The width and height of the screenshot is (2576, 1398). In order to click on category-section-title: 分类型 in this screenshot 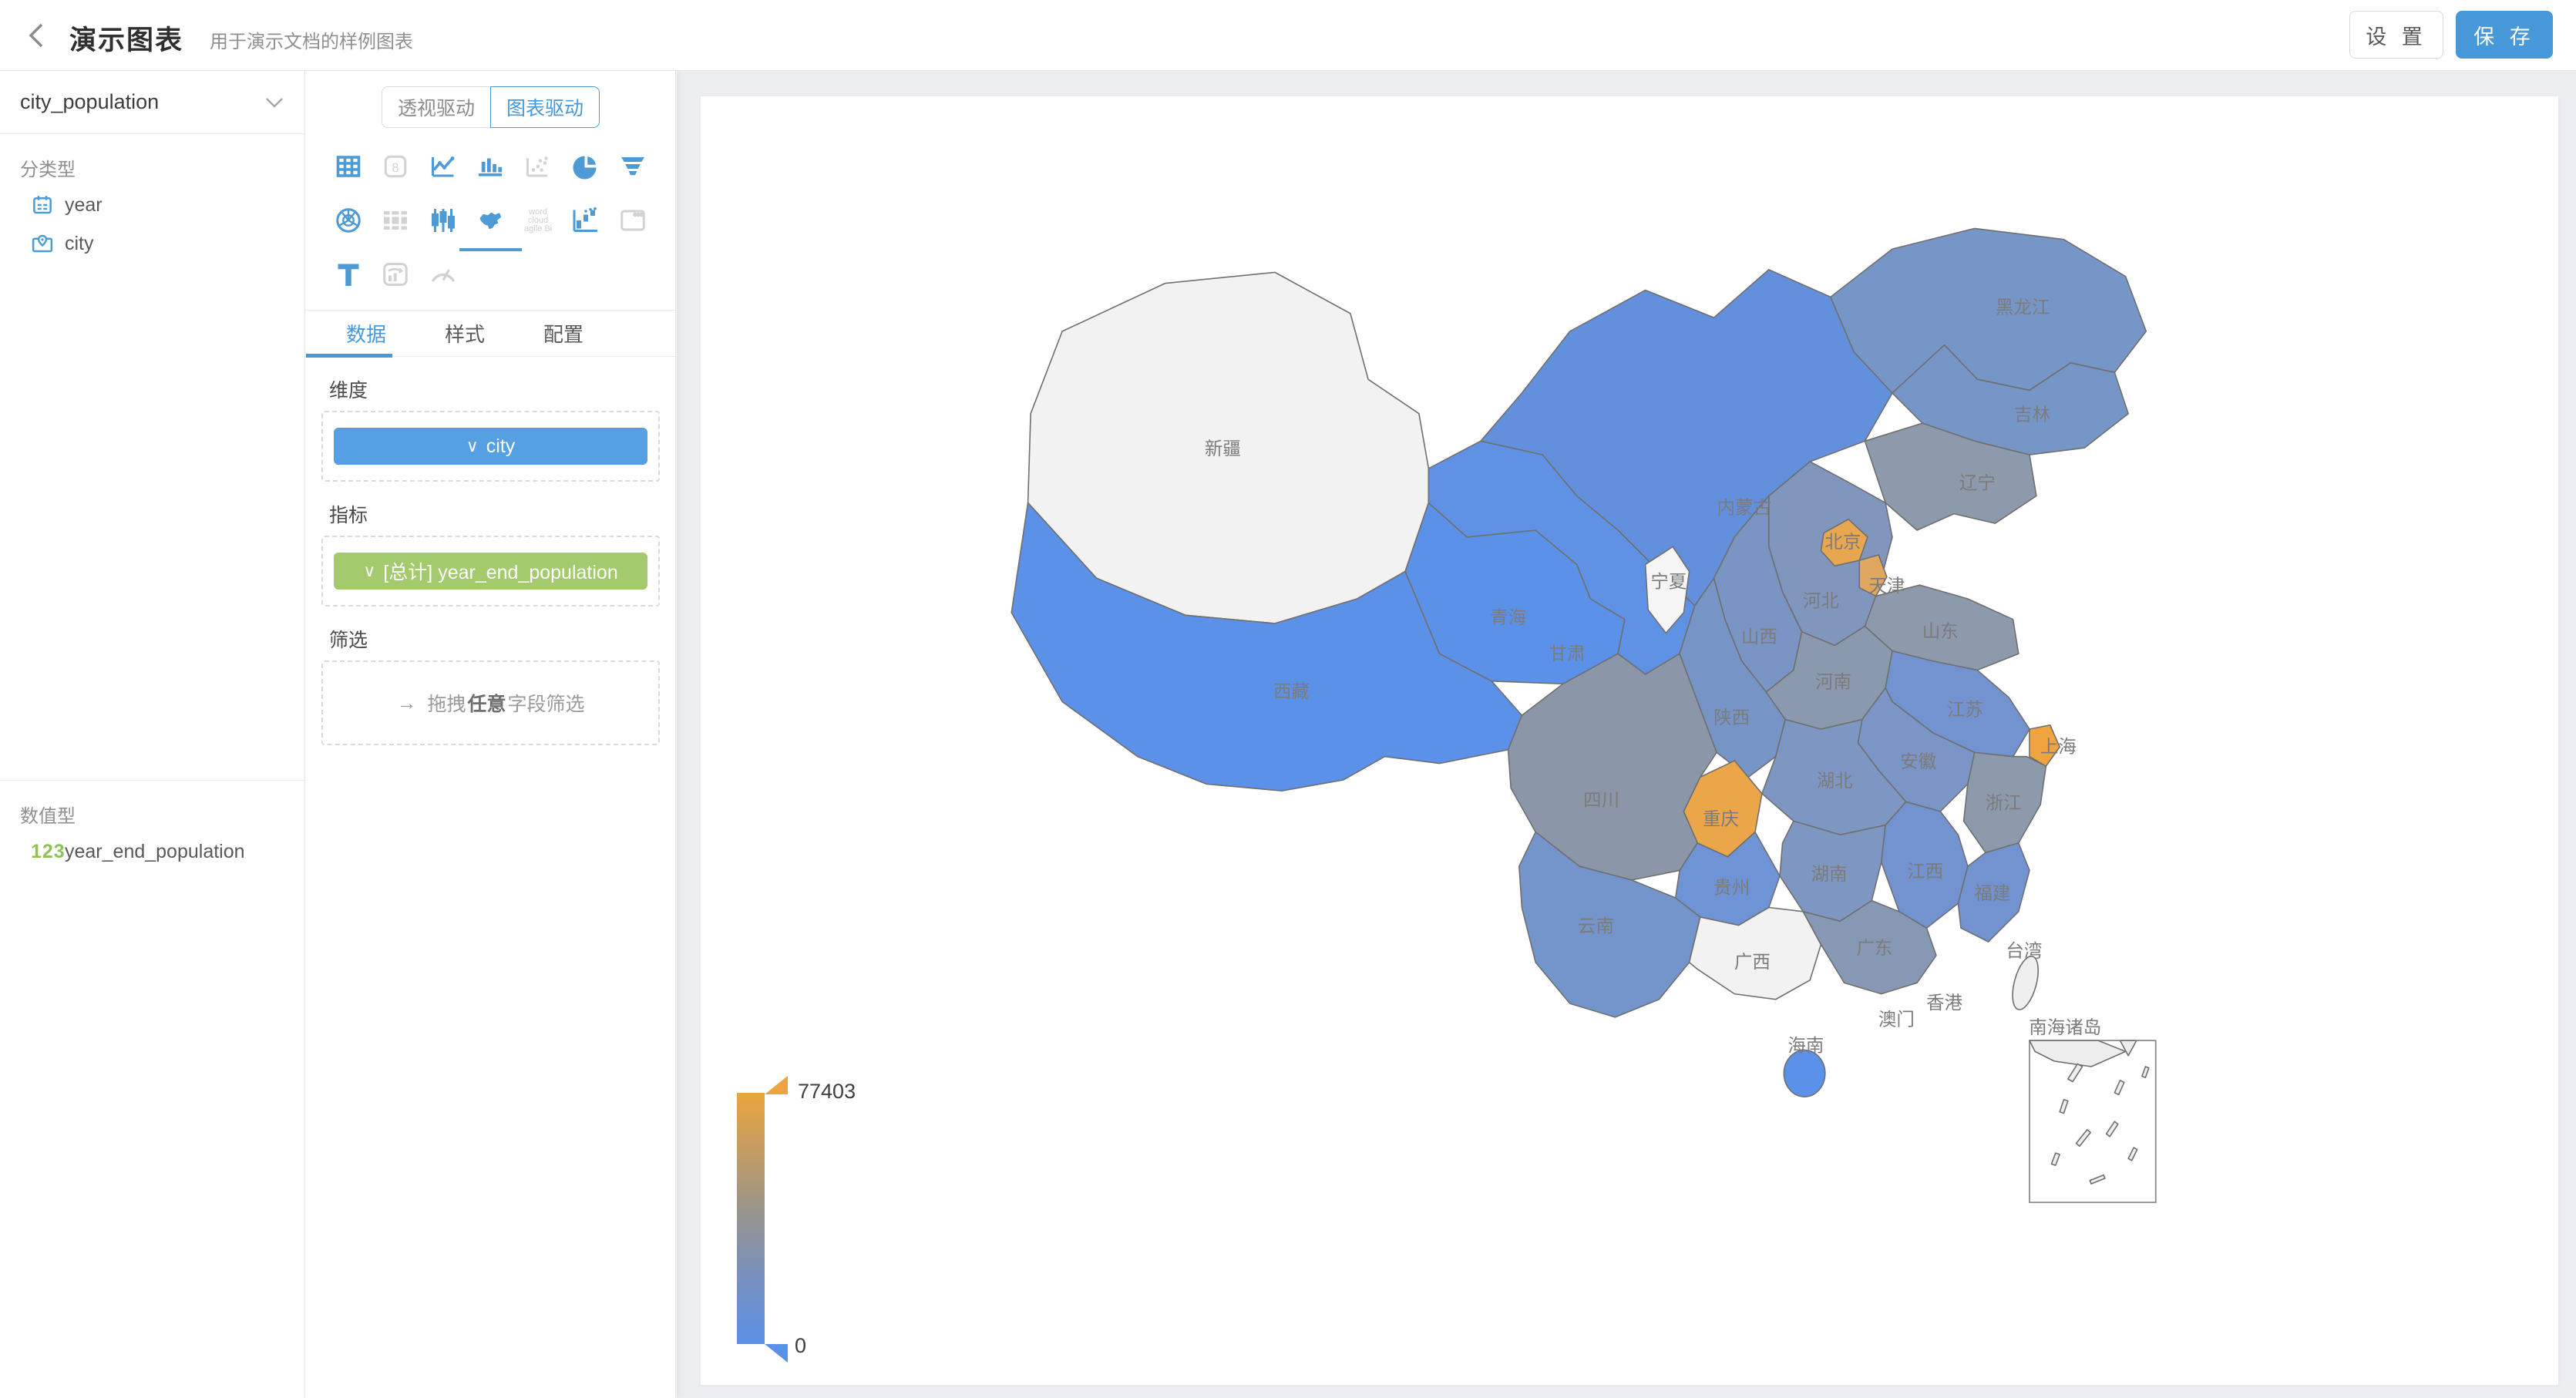, I will do `click(48, 170)`.